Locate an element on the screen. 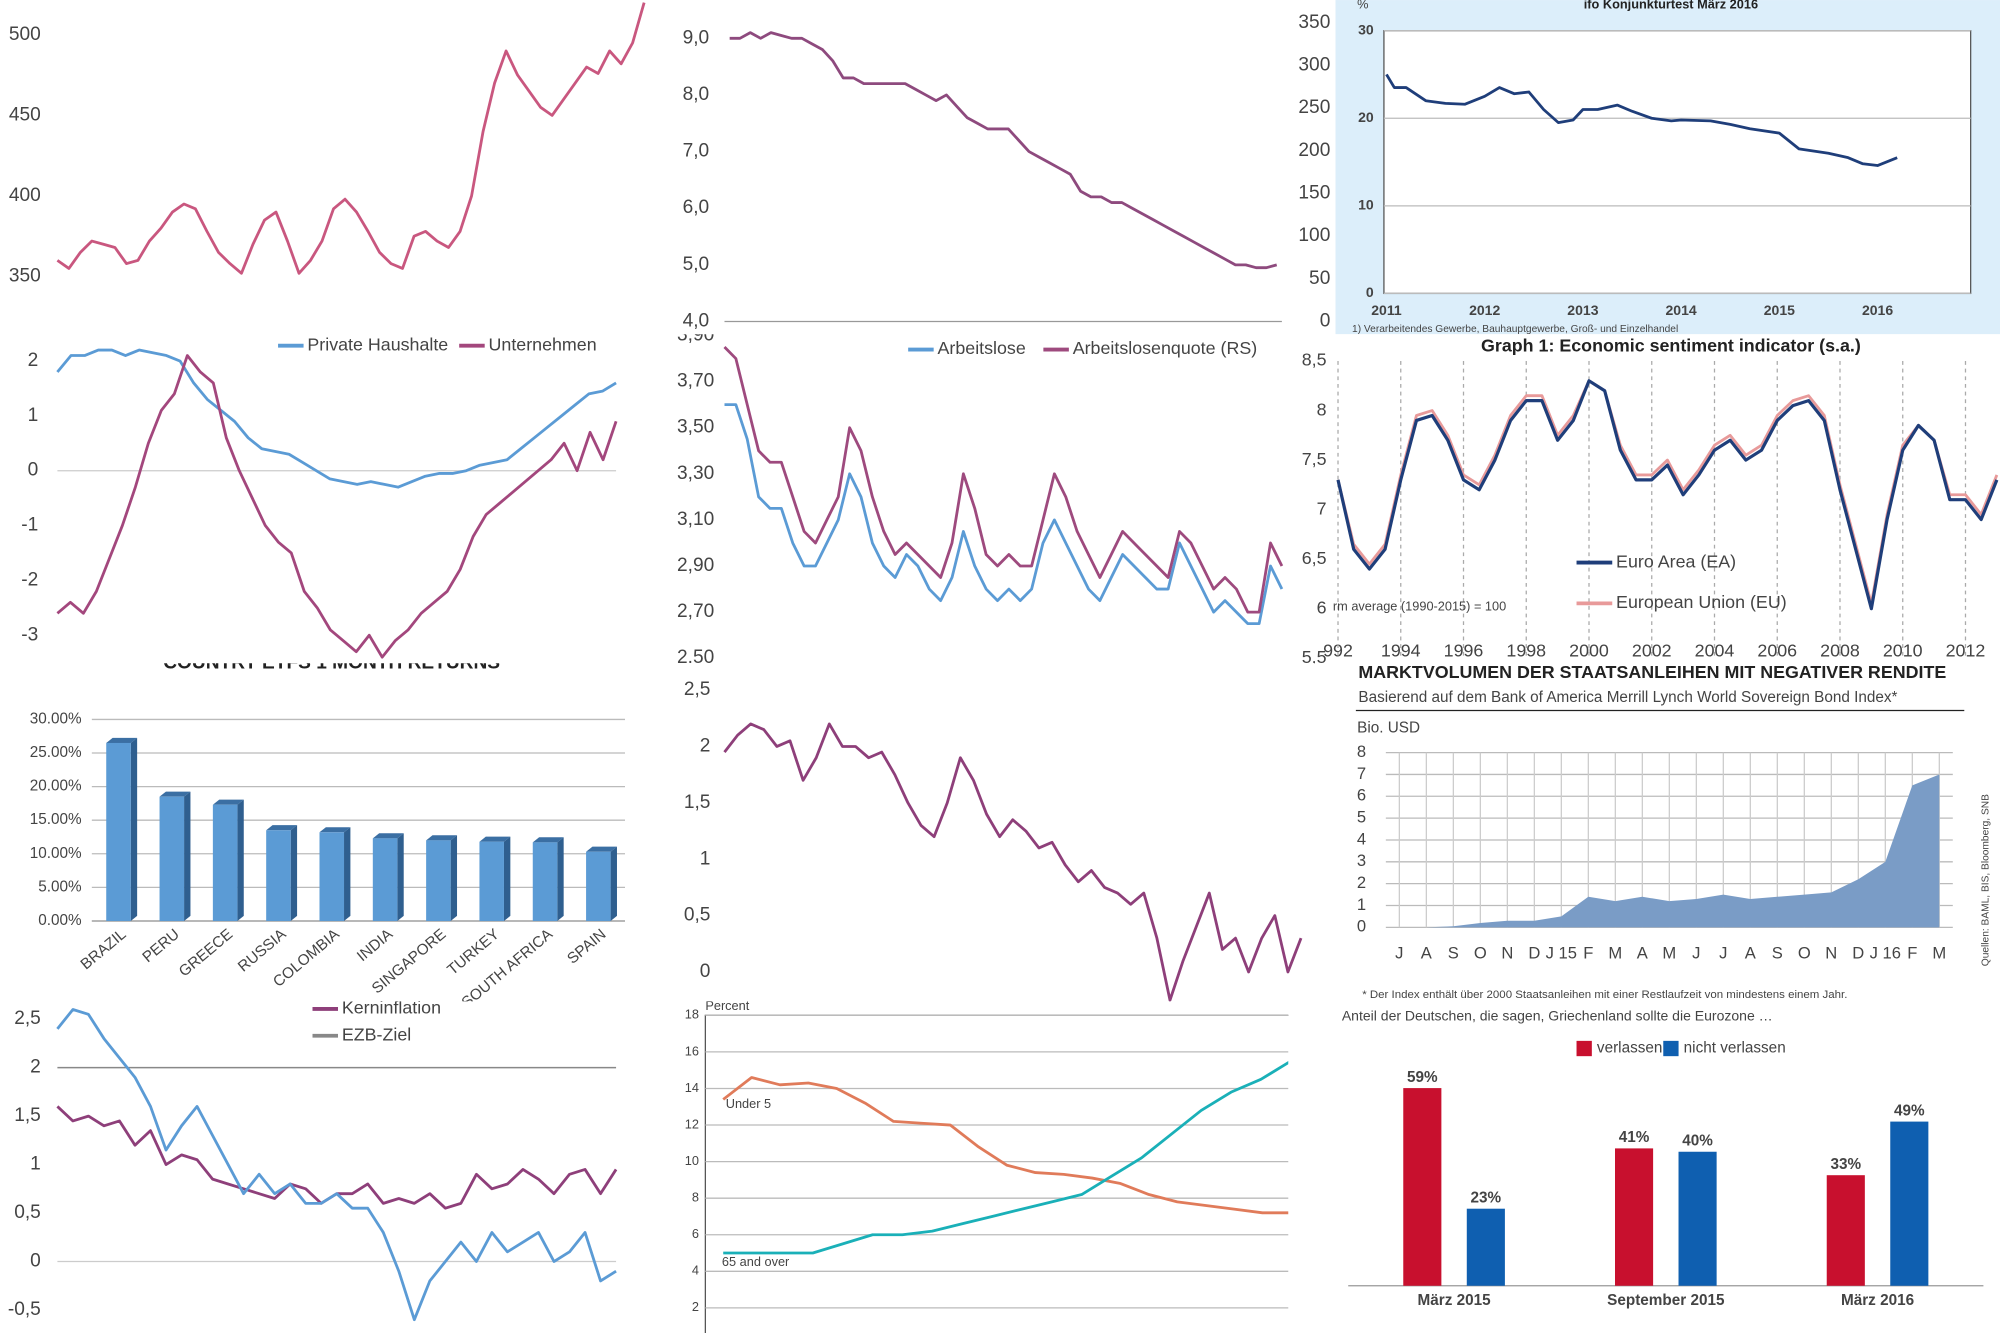  value-label: 41% is located at coordinates (1634, 1137).